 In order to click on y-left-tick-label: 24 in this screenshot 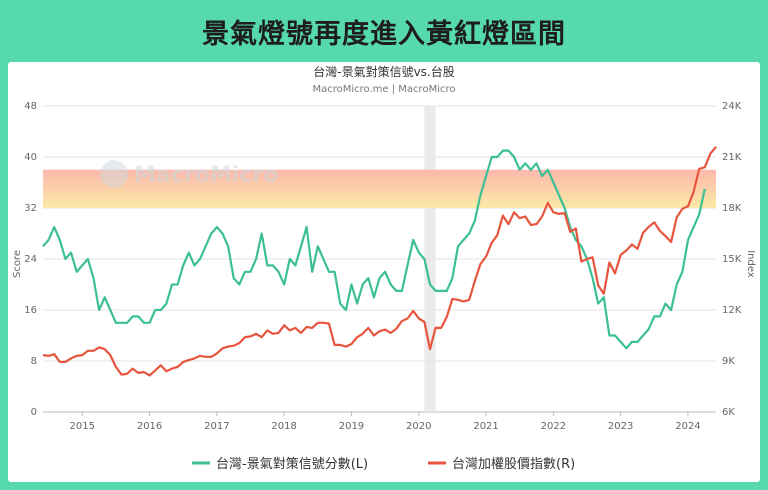, I will do `click(30, 259)`.